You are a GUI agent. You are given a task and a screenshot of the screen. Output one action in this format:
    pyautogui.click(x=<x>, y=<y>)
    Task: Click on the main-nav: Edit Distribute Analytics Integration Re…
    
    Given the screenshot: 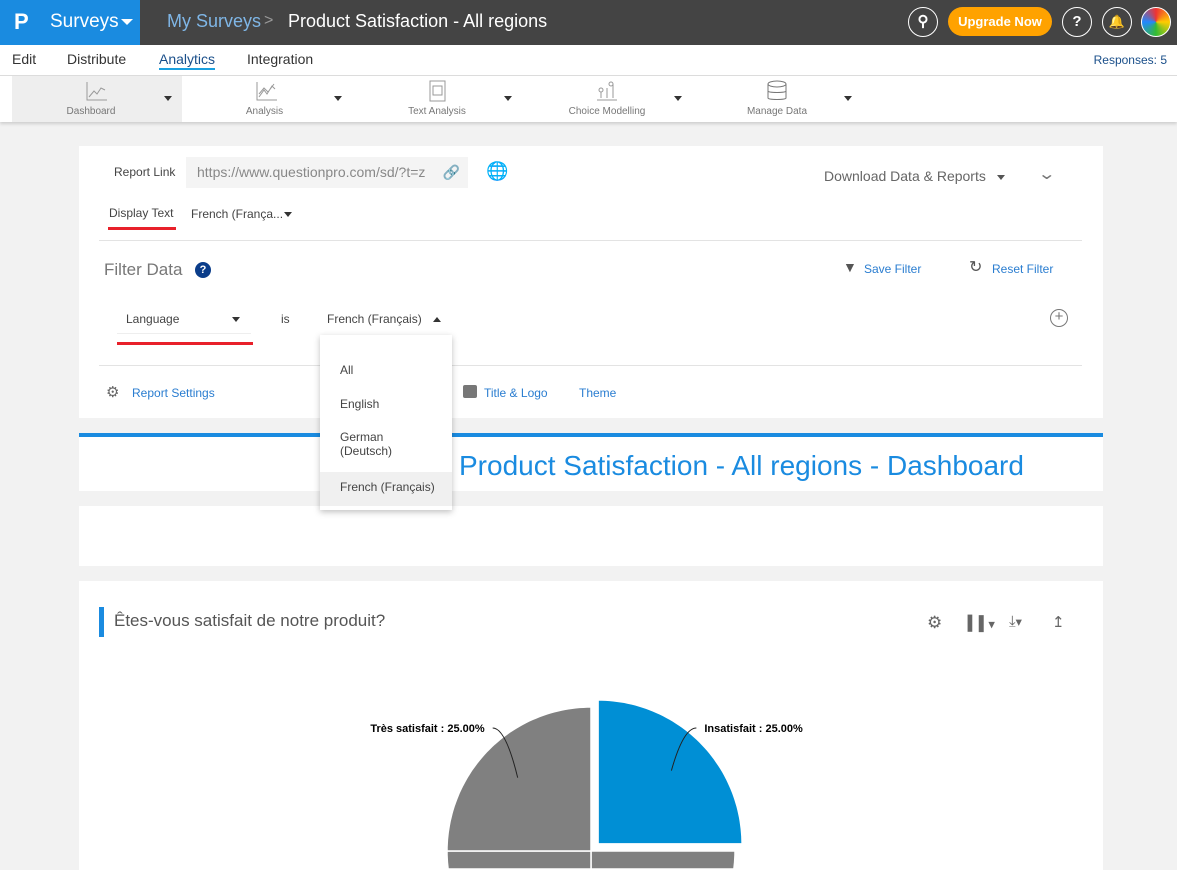 What is the action you would take?
    pyautogui.click(x=588, y=60)
    